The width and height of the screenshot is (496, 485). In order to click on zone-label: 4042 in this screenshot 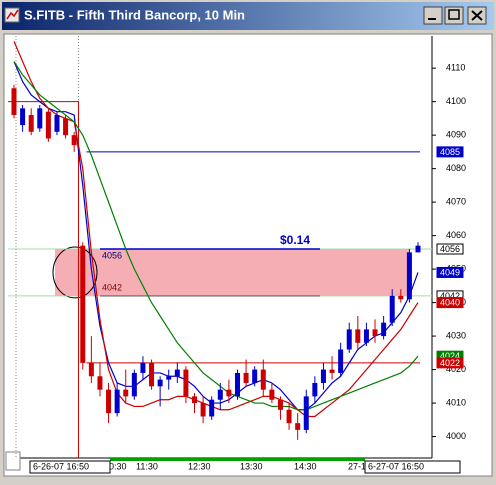, I will do `click(112, 287)`.